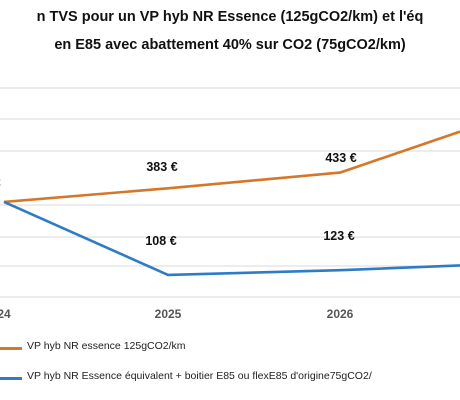 The height and width of the screenshot is (400, 460). Describe the element at coordinates (5, 314) in the screenshot. I see `x-tick-label-0: 24` at that location.